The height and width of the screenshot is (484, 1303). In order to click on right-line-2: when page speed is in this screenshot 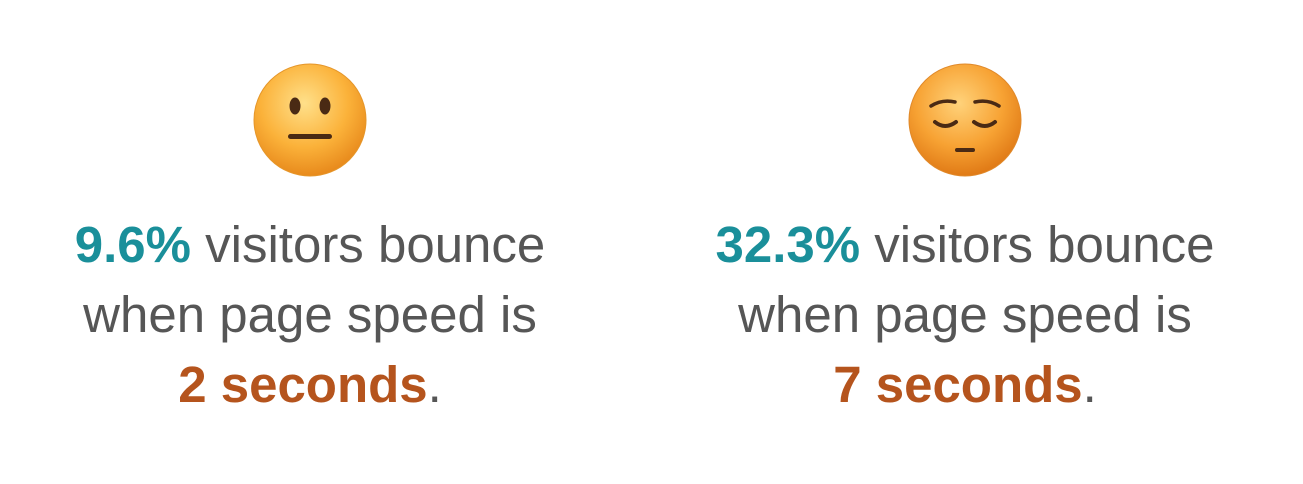, I will do `click(965, 314)`.